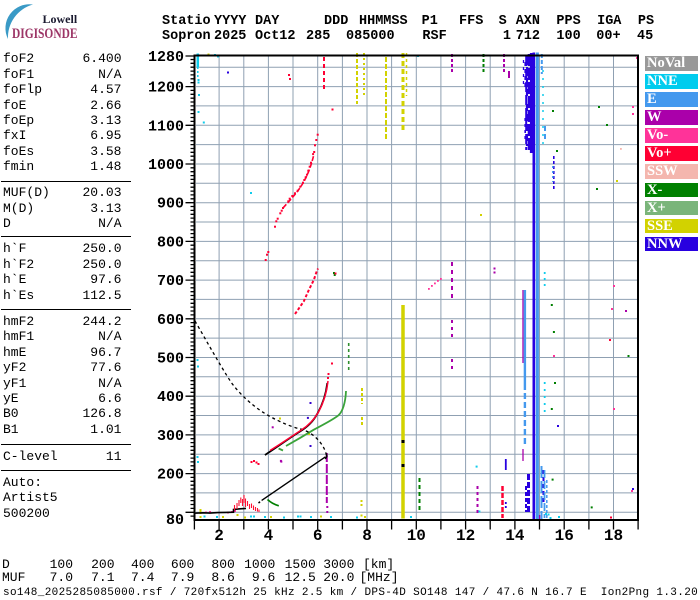  Describe the element at coordinates (269, 536) in the screenshot. I see `svg-text: 4` at that location.